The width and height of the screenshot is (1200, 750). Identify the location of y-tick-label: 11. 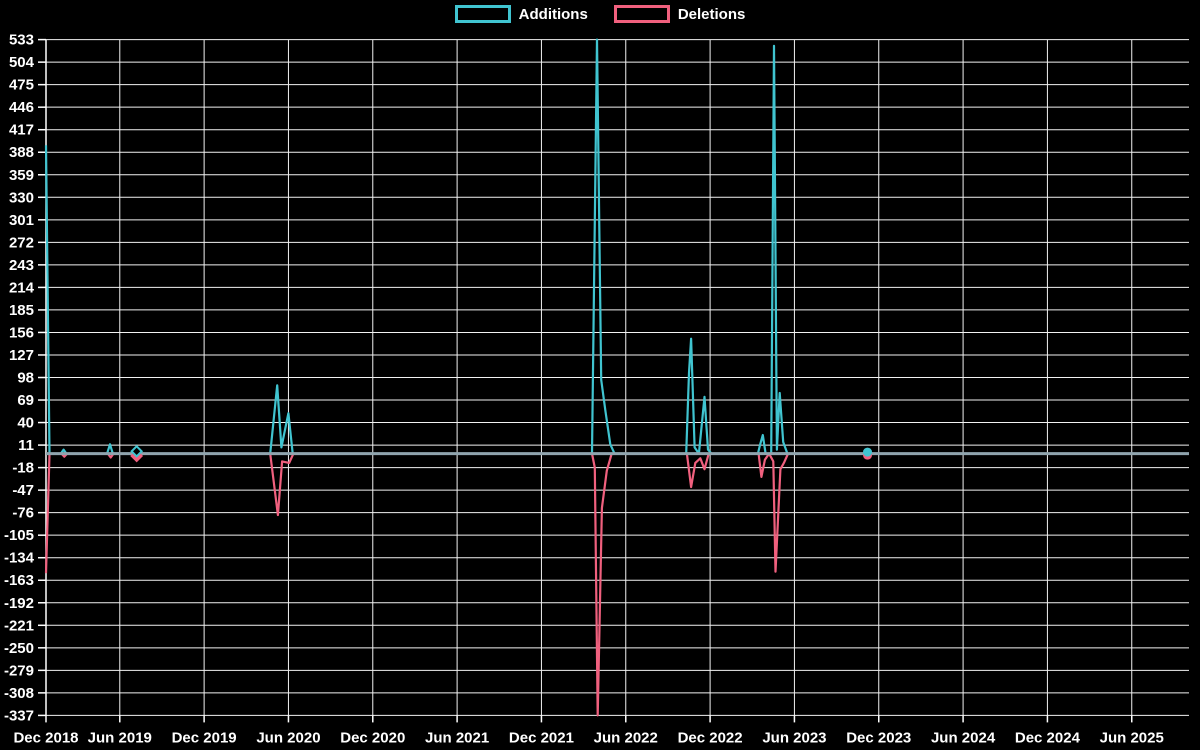
(26, 445).